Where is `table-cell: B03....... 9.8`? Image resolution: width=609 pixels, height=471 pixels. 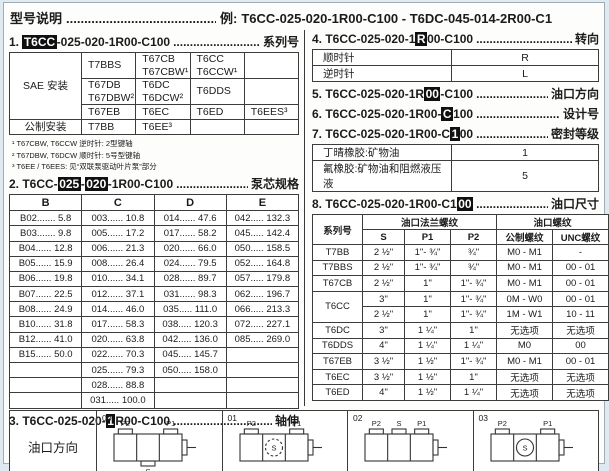 table-cell: B03....... 9.8 is located at coordinates (45, 233).